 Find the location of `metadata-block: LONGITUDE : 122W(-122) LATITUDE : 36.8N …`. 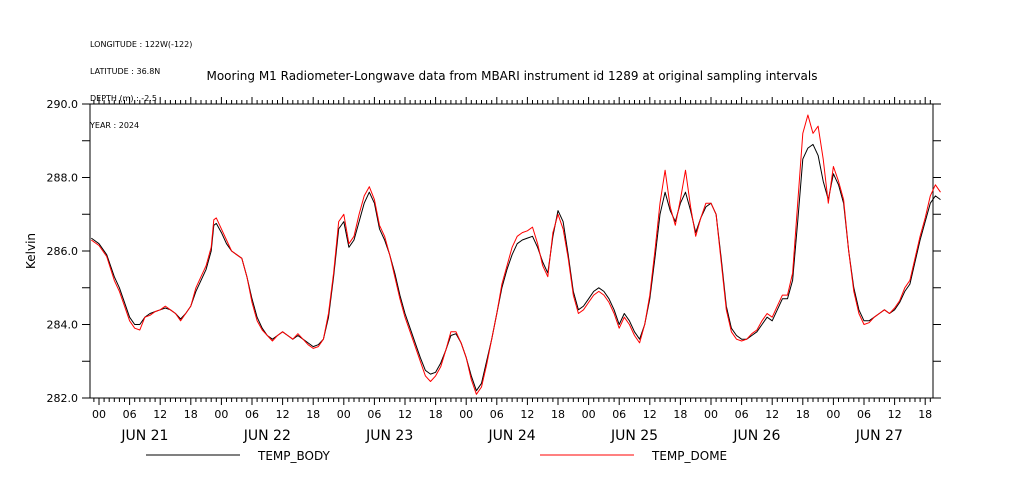

metadata-block: LONGITUDE : 122W(-122) LATITUDE : 36.8N … is located at coordinates (141, 80).